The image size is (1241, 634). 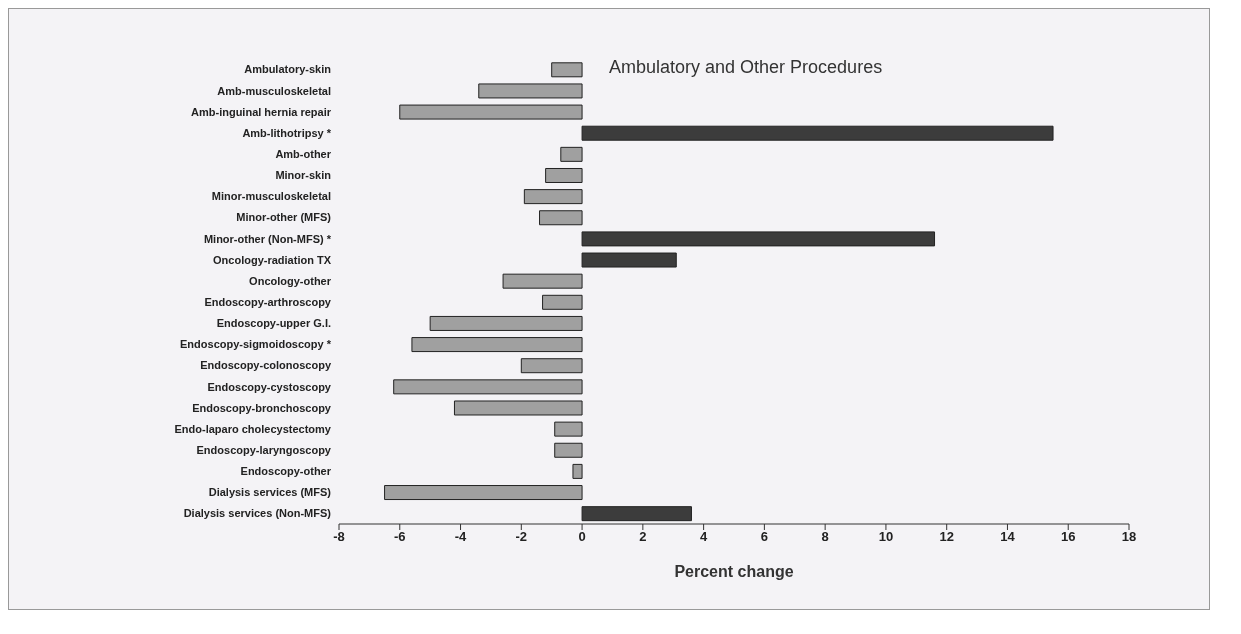 I want to click on x-tick-label: 18, so click(x=1129, y=537).